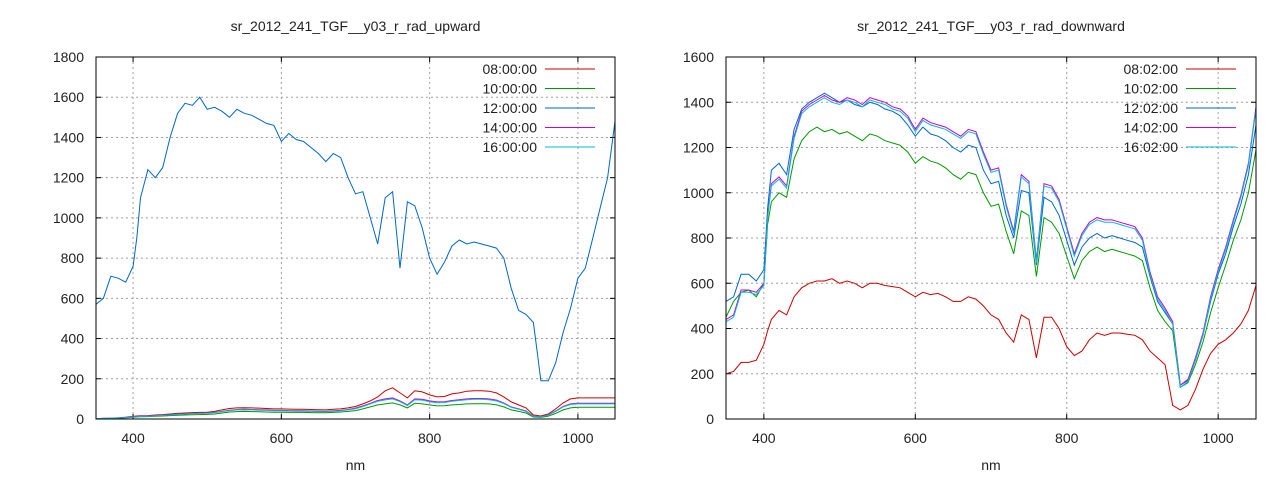 The image size is (1280, 480). What do you see at coordinates (356, 26) in the screenshot?
I see `chart-title: sr_2012_241_TGF__y03_r_rad_upward` at bounding box center [356, 26].